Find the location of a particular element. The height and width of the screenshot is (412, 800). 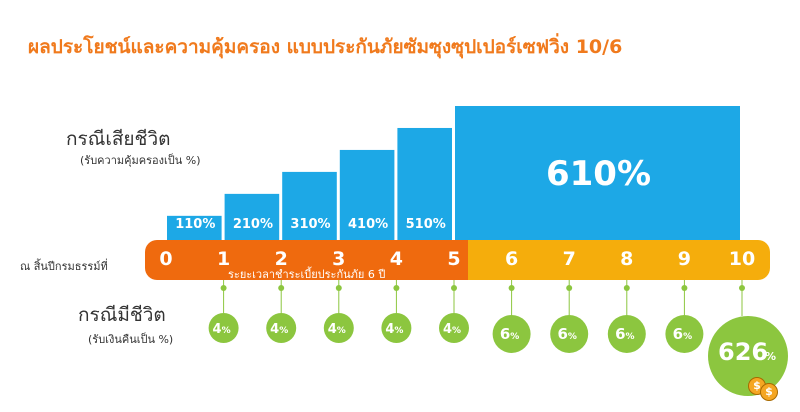

timeline-year-label: 1 is located at coordinates (223, 259).